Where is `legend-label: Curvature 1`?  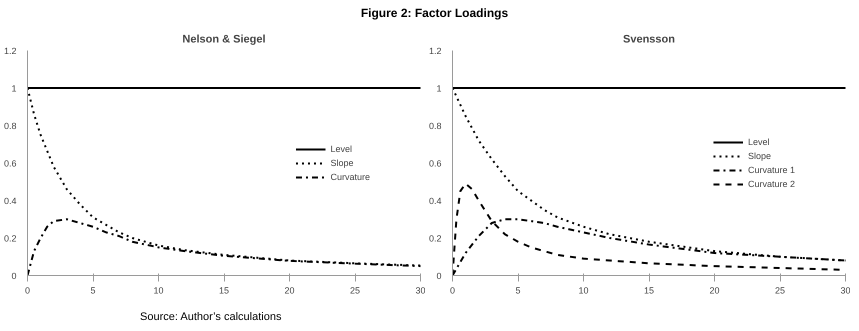 legend-label: Curvature 1 is located at coordinates (771, 170).